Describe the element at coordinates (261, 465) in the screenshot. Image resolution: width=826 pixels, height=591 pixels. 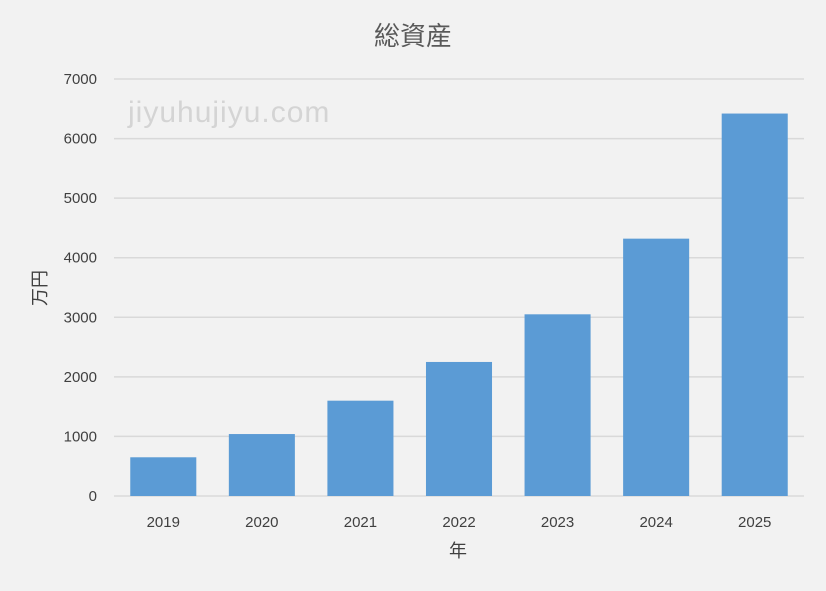
I see `bar-2020` at that location.